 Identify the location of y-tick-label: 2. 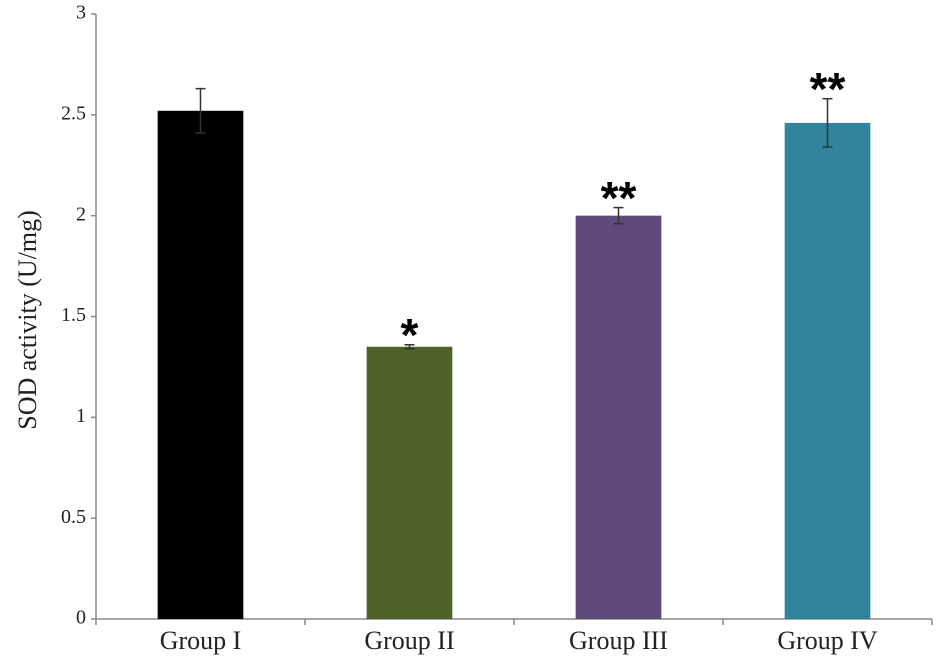
(81, 214).